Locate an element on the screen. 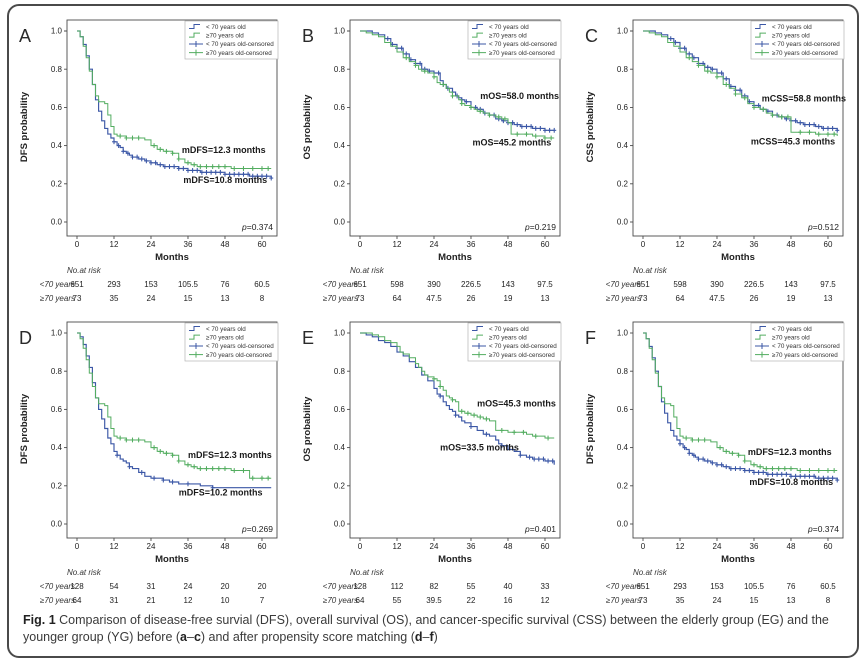 This screenshot has height=658, width=866. risk-value: 15 is located at coordinates (753, 600).